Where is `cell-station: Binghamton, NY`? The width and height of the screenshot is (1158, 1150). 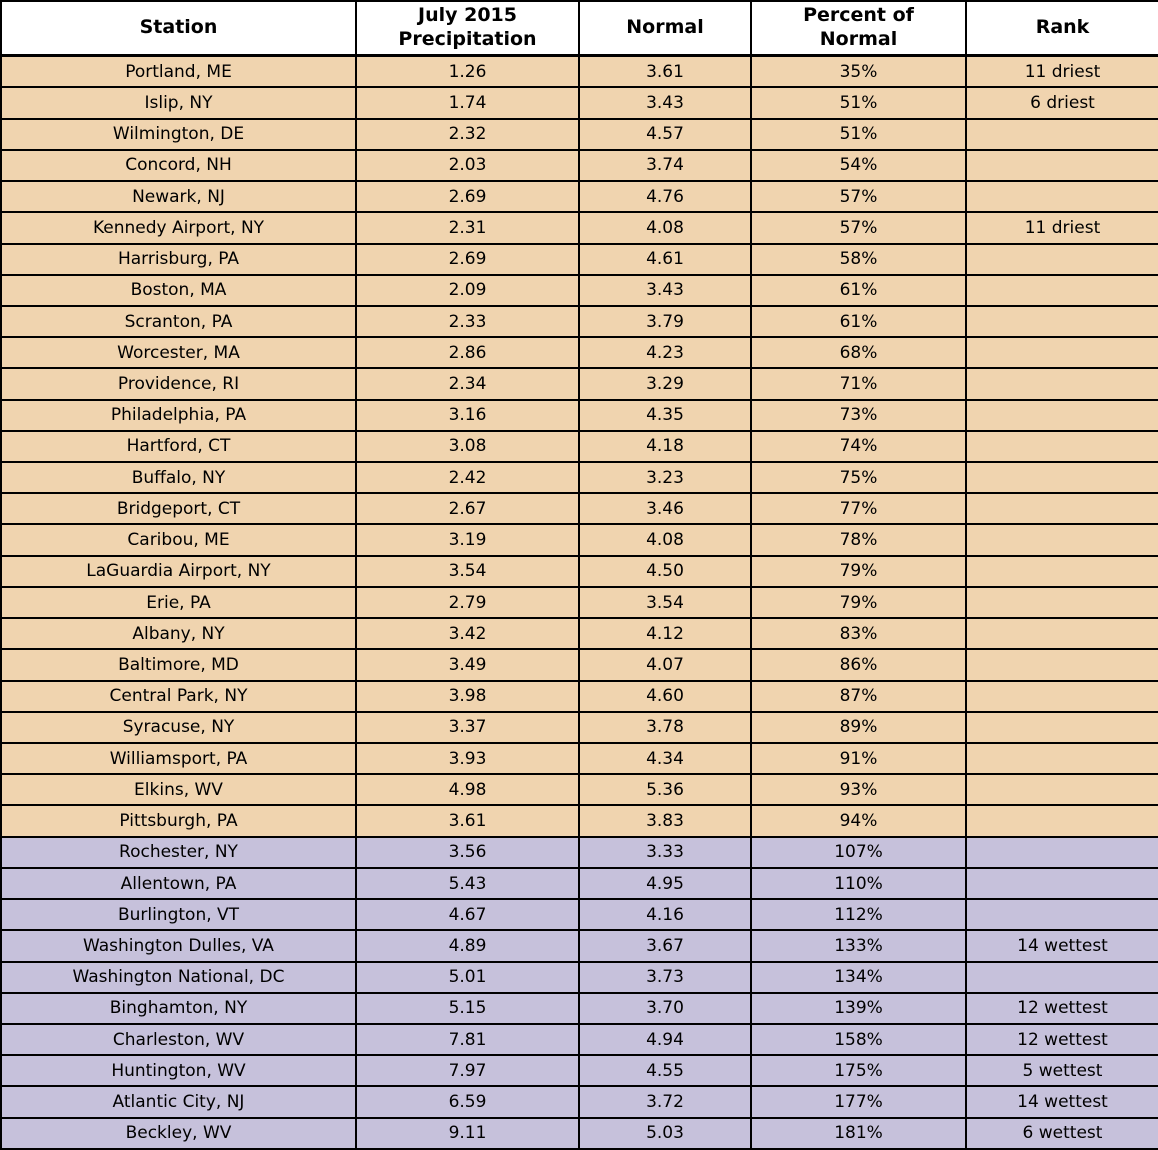
cell-station: Binghamton, NY is located at coordinates (178, 1008).